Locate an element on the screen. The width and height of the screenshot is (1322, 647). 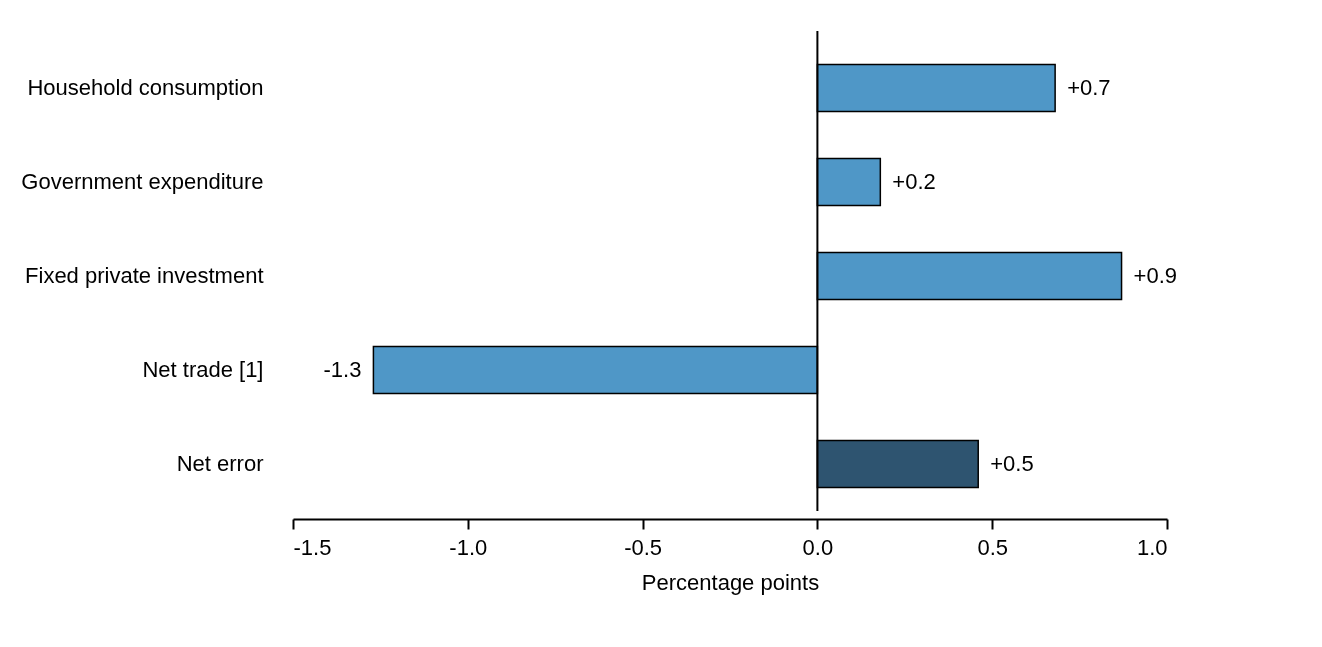
data-label: +0.2 is located at coordinates (914, 181).